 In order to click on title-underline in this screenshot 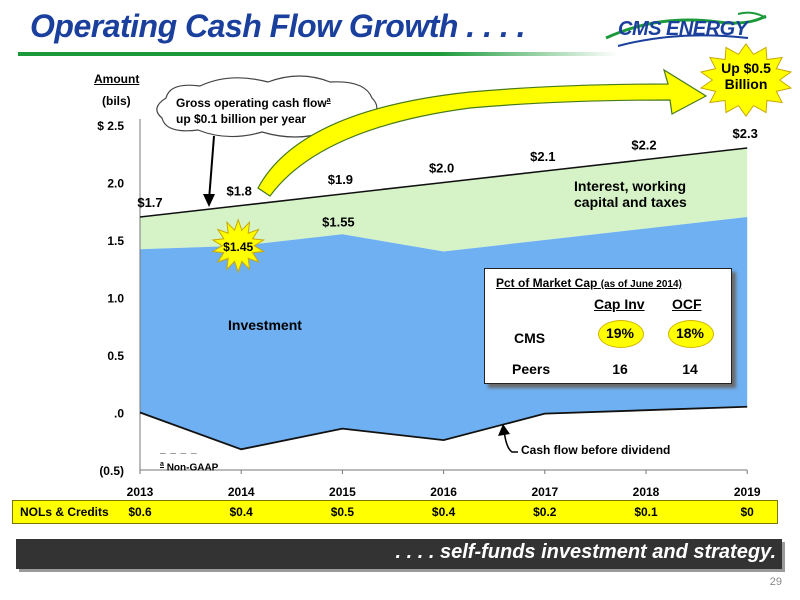, I will do `click(318, 54)`.